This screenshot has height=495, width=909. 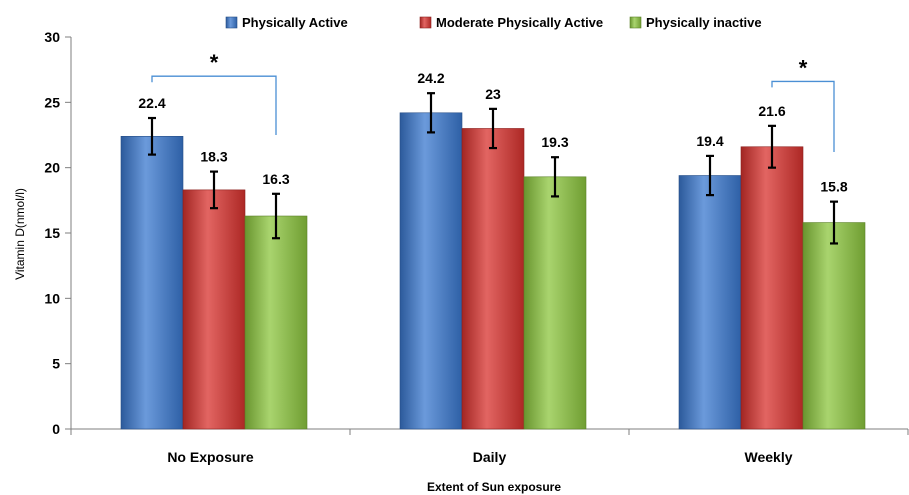 What do you see at coordinates (210, 457) in the screenshot?
I see `x-category-label: No Exposure` at bounding box center [210, 457].